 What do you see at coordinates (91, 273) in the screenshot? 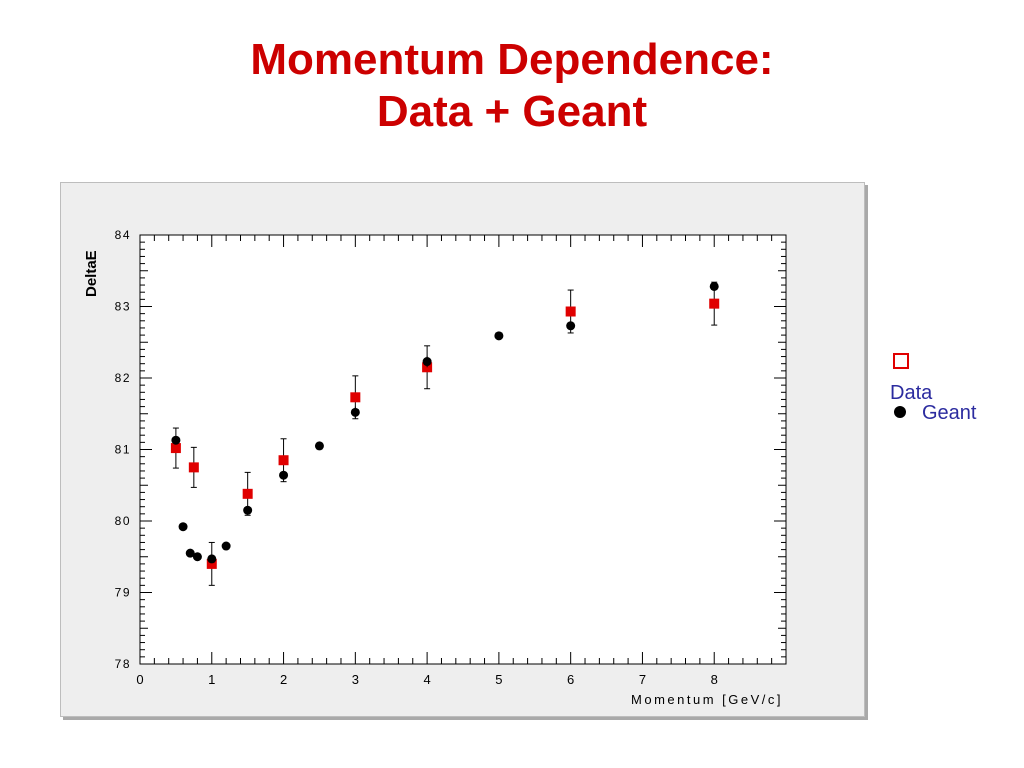
I see `y-axis-label: DeltaE` at bounding box center [91, 273].